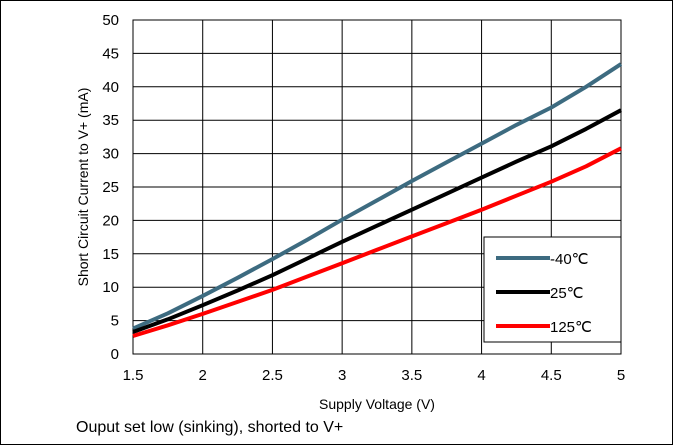 Image resolution: width=673 pixels, height=445 pixels. What do you see at coordinates (110, 120) in the screenshot?
I see `y-tick-label: 35` at bounding box center [110, 120].